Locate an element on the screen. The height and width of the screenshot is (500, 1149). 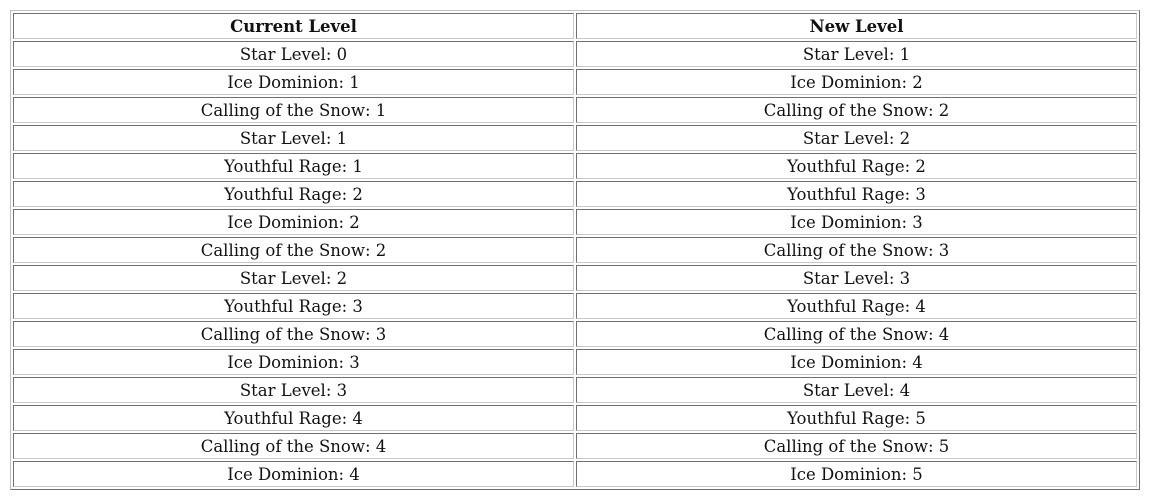
current-level-cell: Youthful Rage: 2 is located at coordinates (293, 194).